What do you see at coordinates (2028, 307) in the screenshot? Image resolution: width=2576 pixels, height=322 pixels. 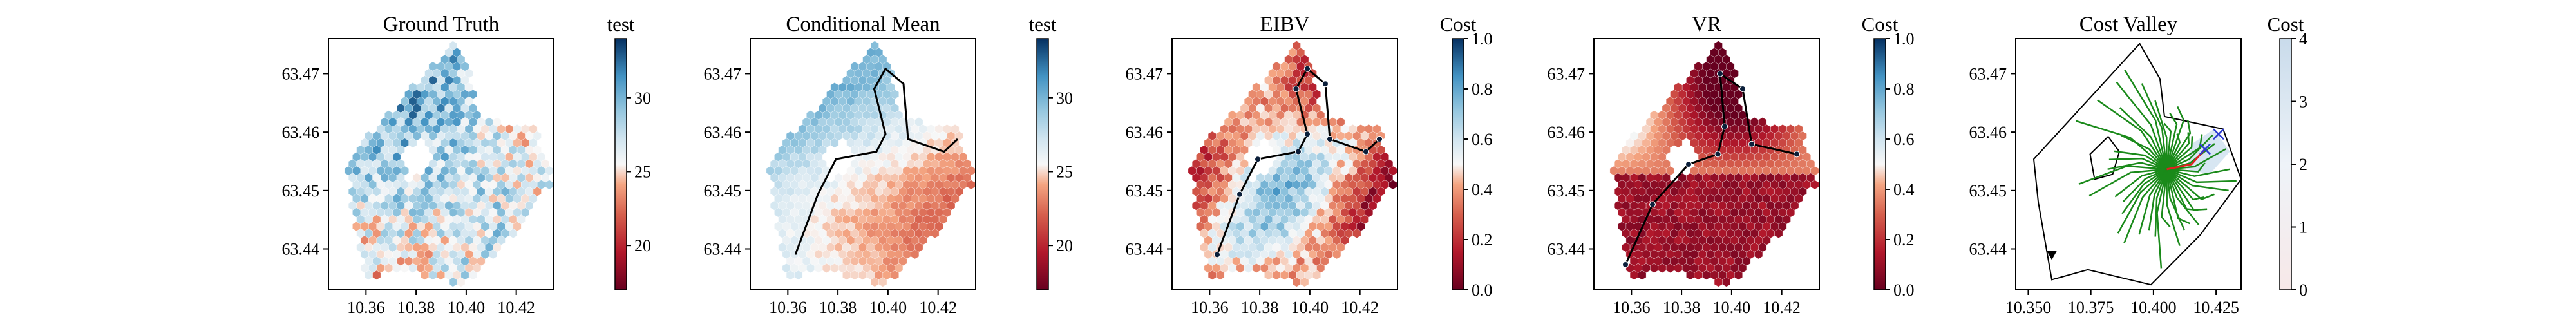 I see `x-tick-label: 10.350` at bounding box center [2028, 307].